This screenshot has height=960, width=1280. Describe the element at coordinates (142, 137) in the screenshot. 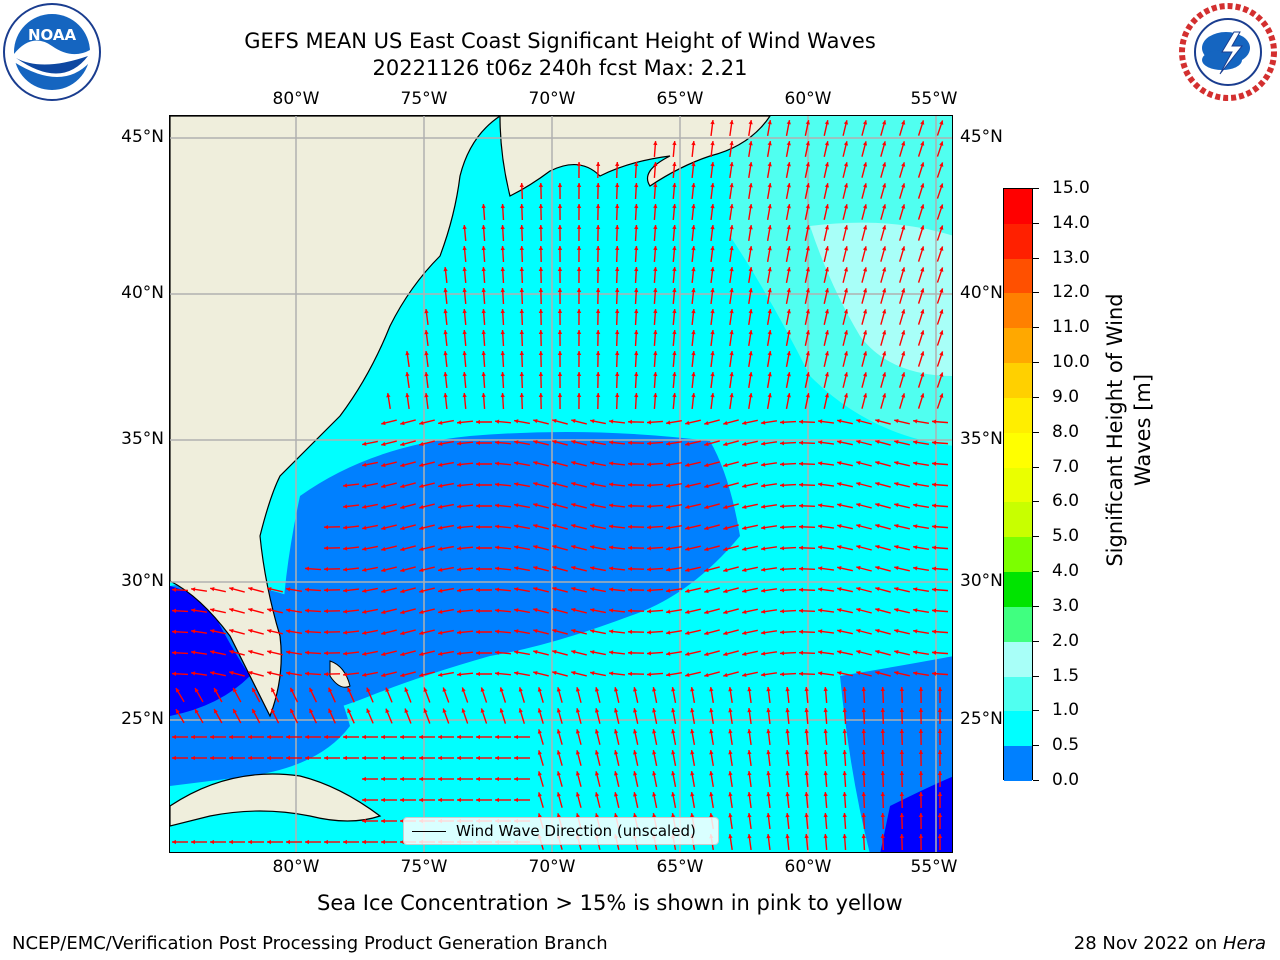

I see `lat-tick-left-45n: 45°N` at that location.